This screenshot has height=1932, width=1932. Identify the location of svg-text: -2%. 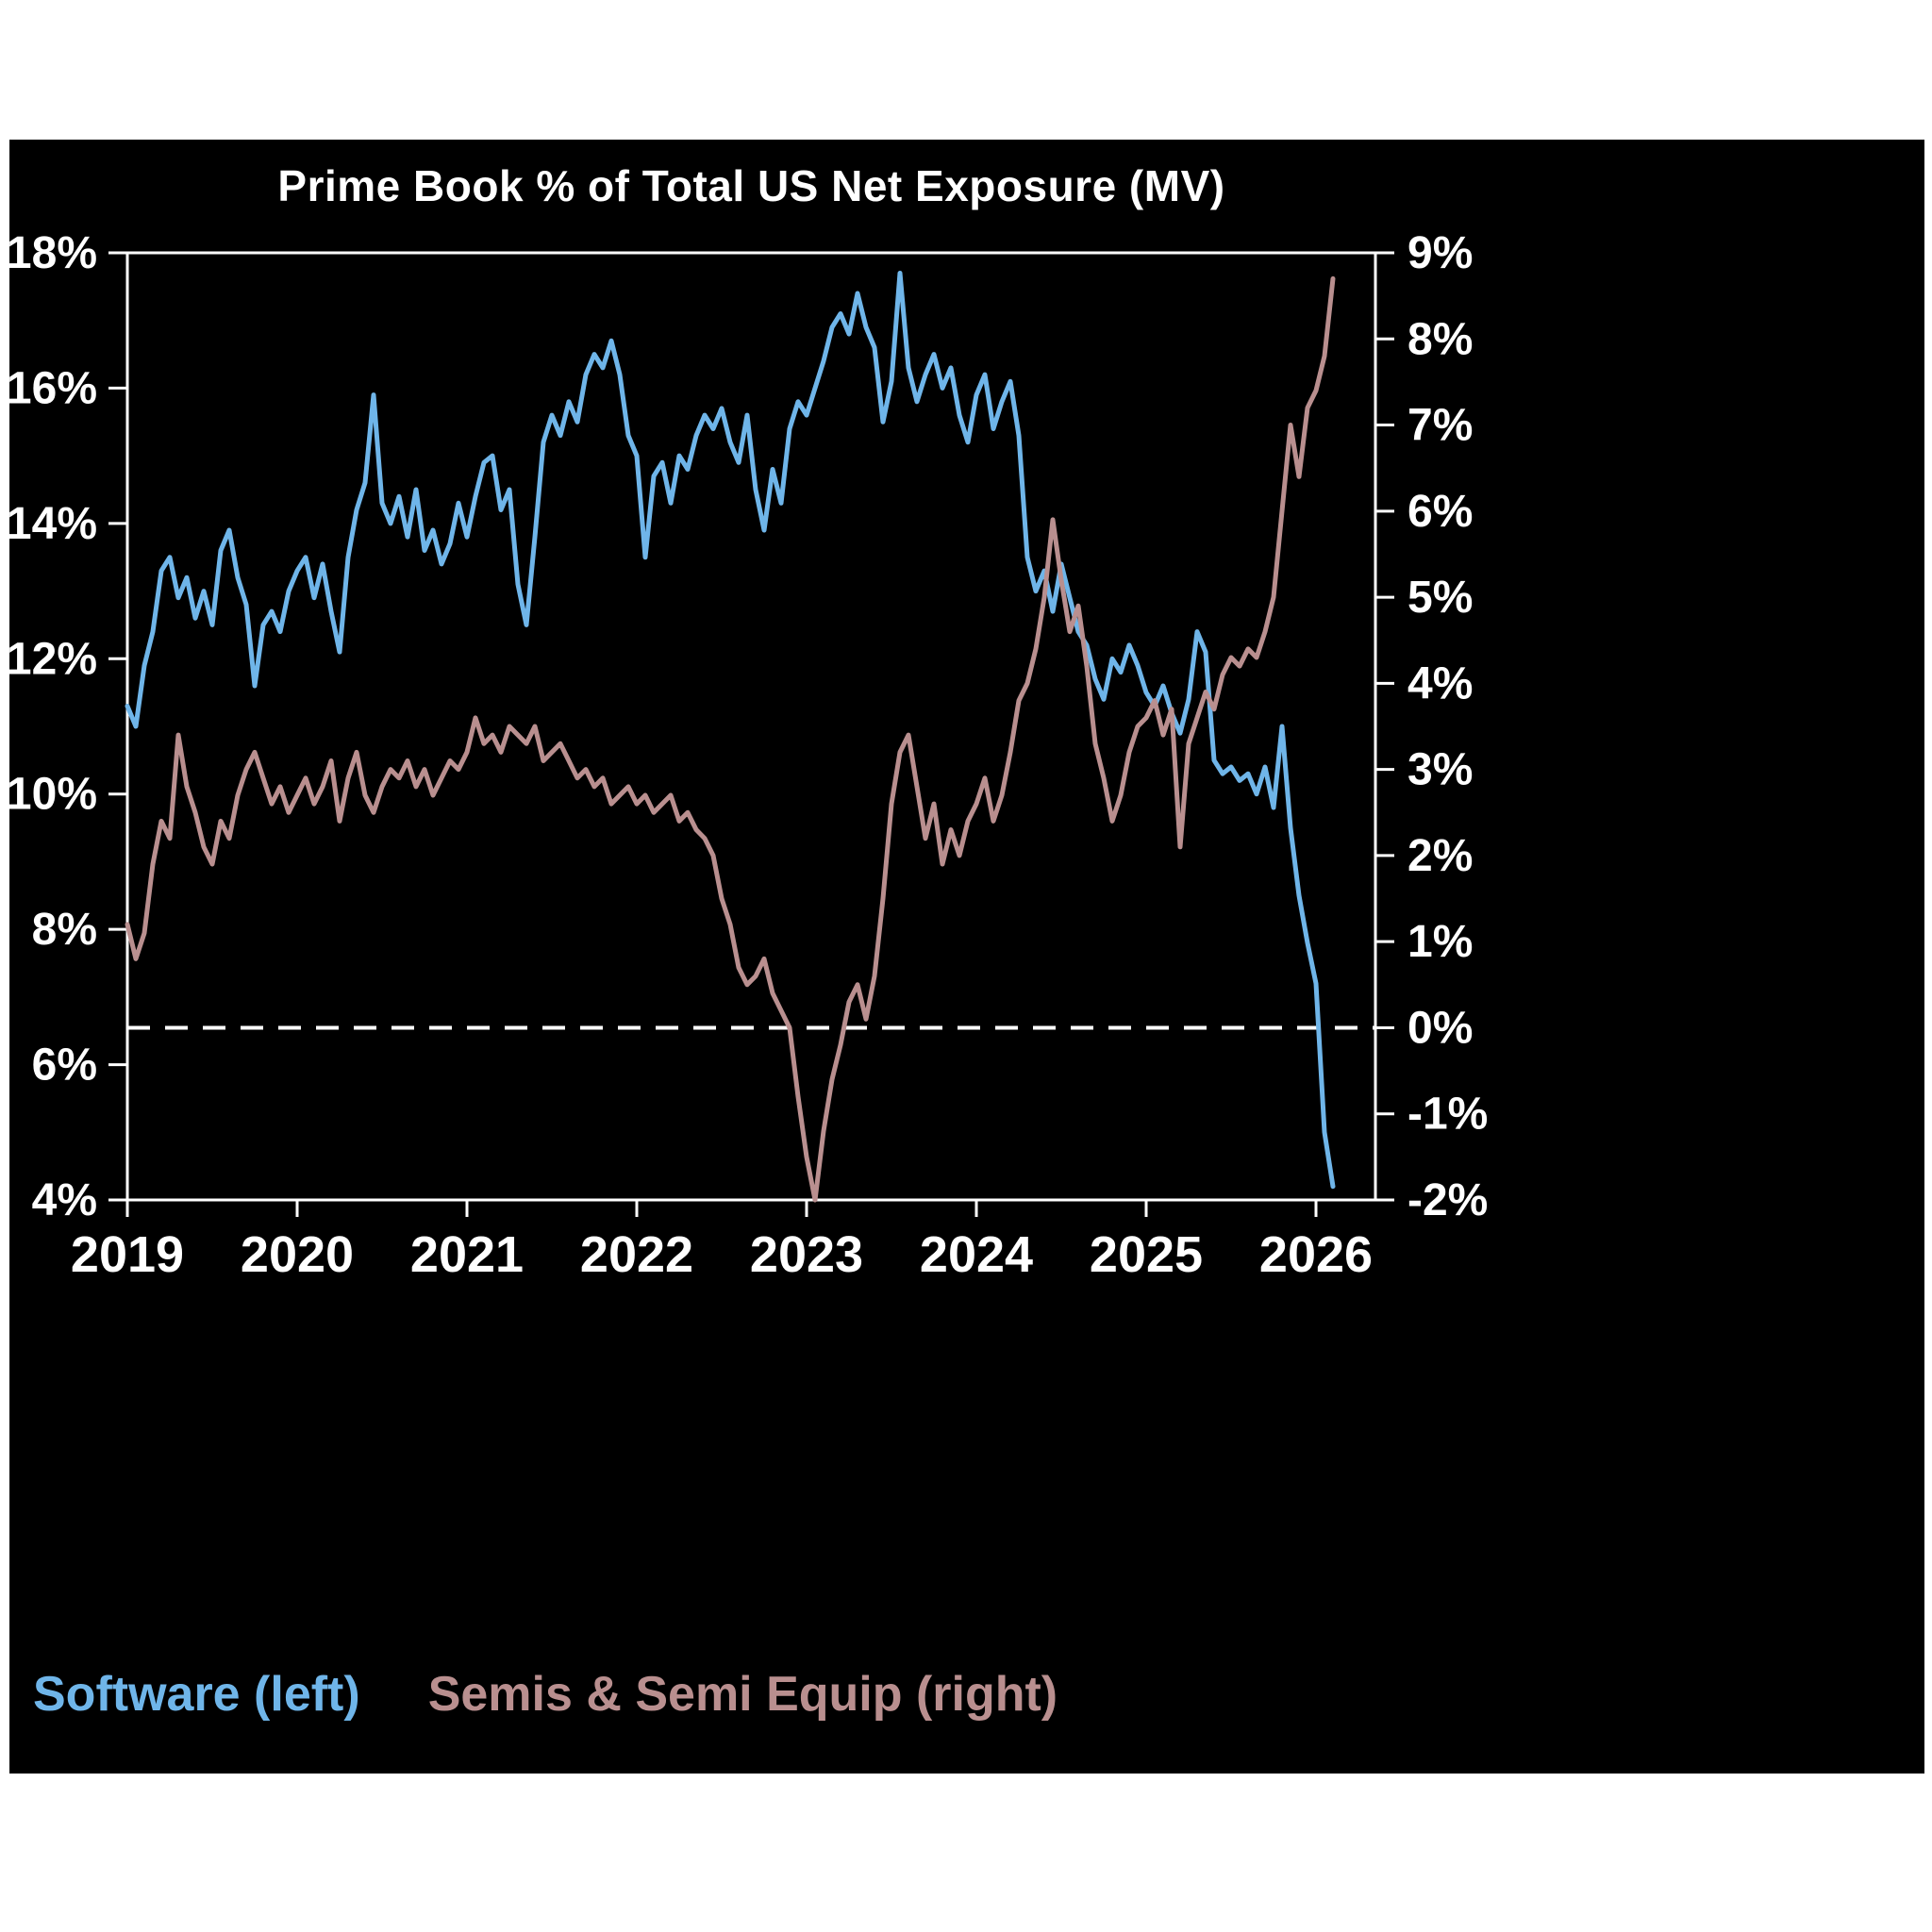
(1447, 1200).